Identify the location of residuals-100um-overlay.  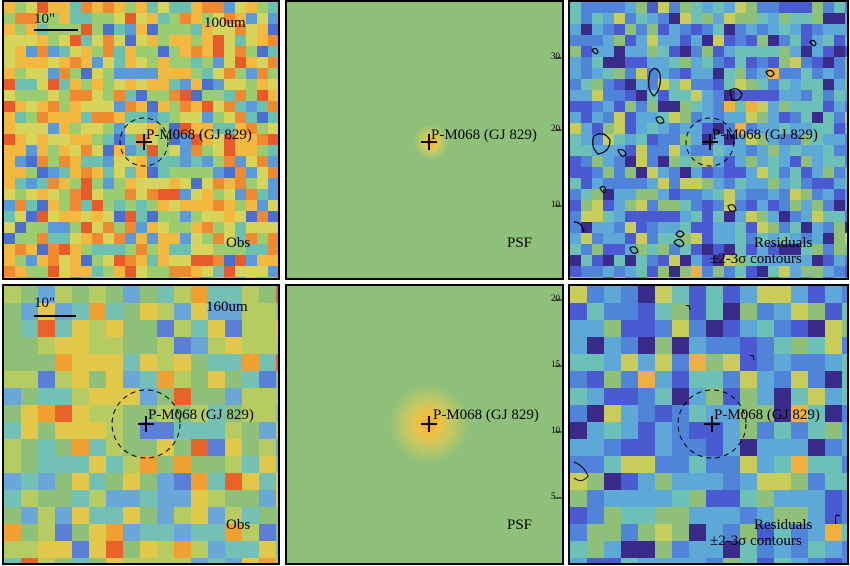
(695, 146).